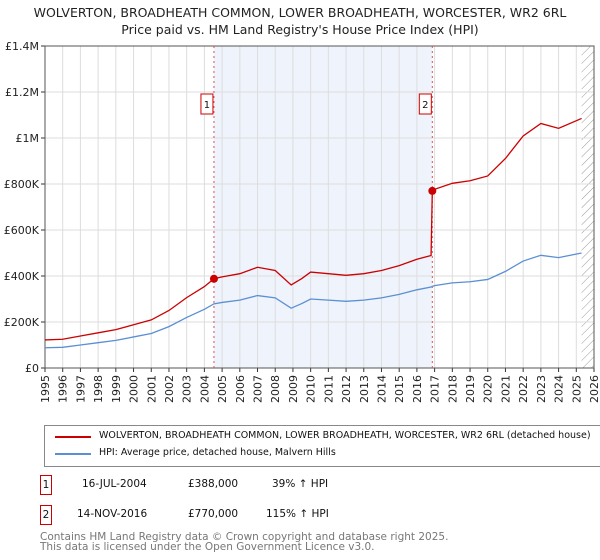  Describe the element at coordinates (523, 389) in the screenshot. I see `x-tick-label: 2022` at that location.